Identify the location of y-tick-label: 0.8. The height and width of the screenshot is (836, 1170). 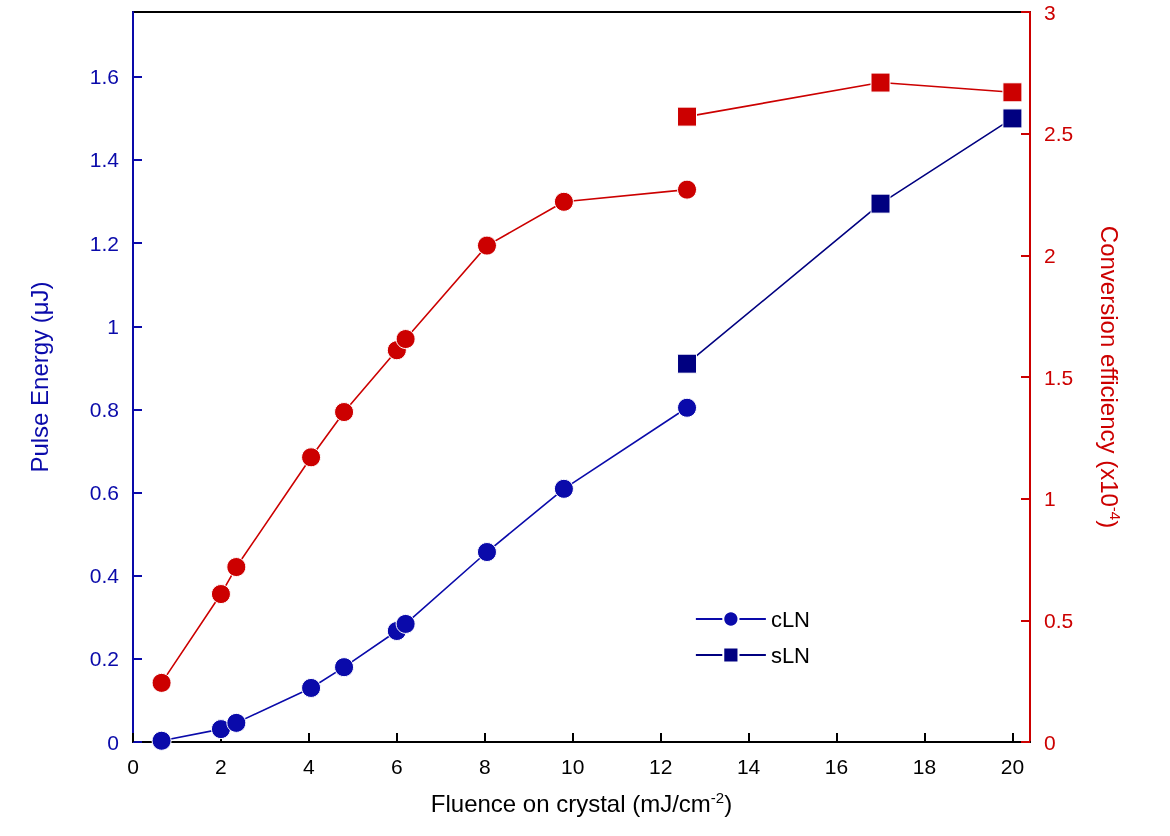
(104, 409).